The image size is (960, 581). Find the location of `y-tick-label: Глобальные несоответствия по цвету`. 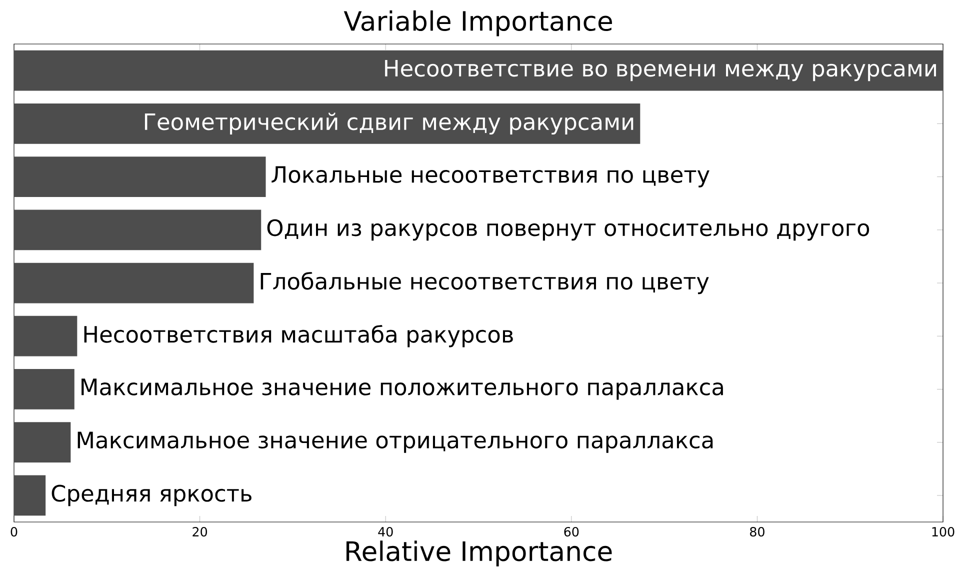

y-tick-label: Глобальные несоответствия по цвету is located at coordinates (484, 283).